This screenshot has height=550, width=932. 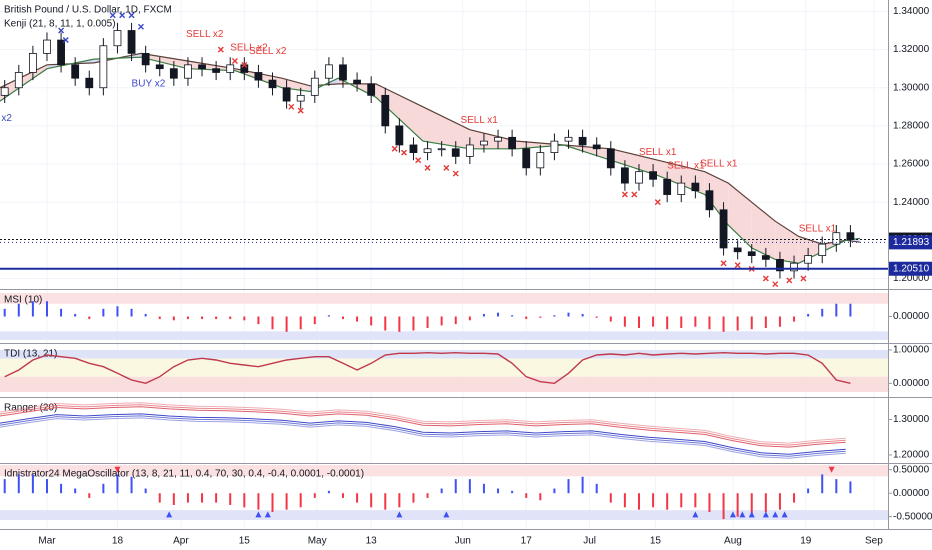 I want to click on x-tick-label: Apr, so click(x=181, y=541).